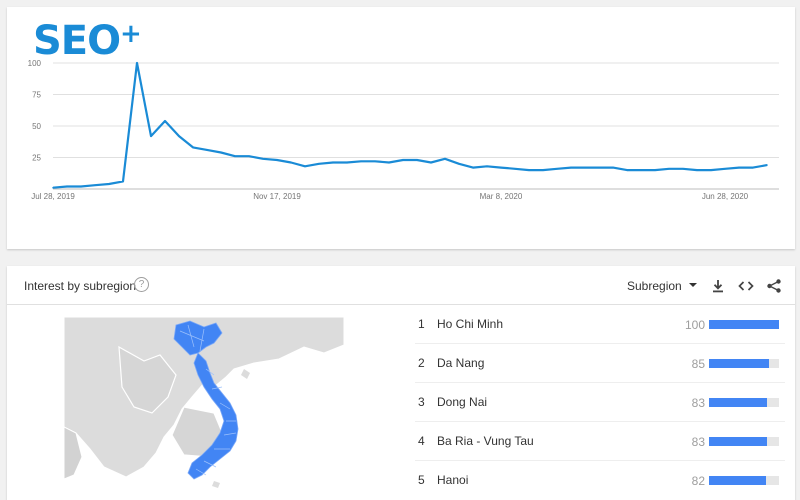  Describe the element at coordinates (80, 286) in the screenshot. I see `card-title: Interest by subregion` at that location.